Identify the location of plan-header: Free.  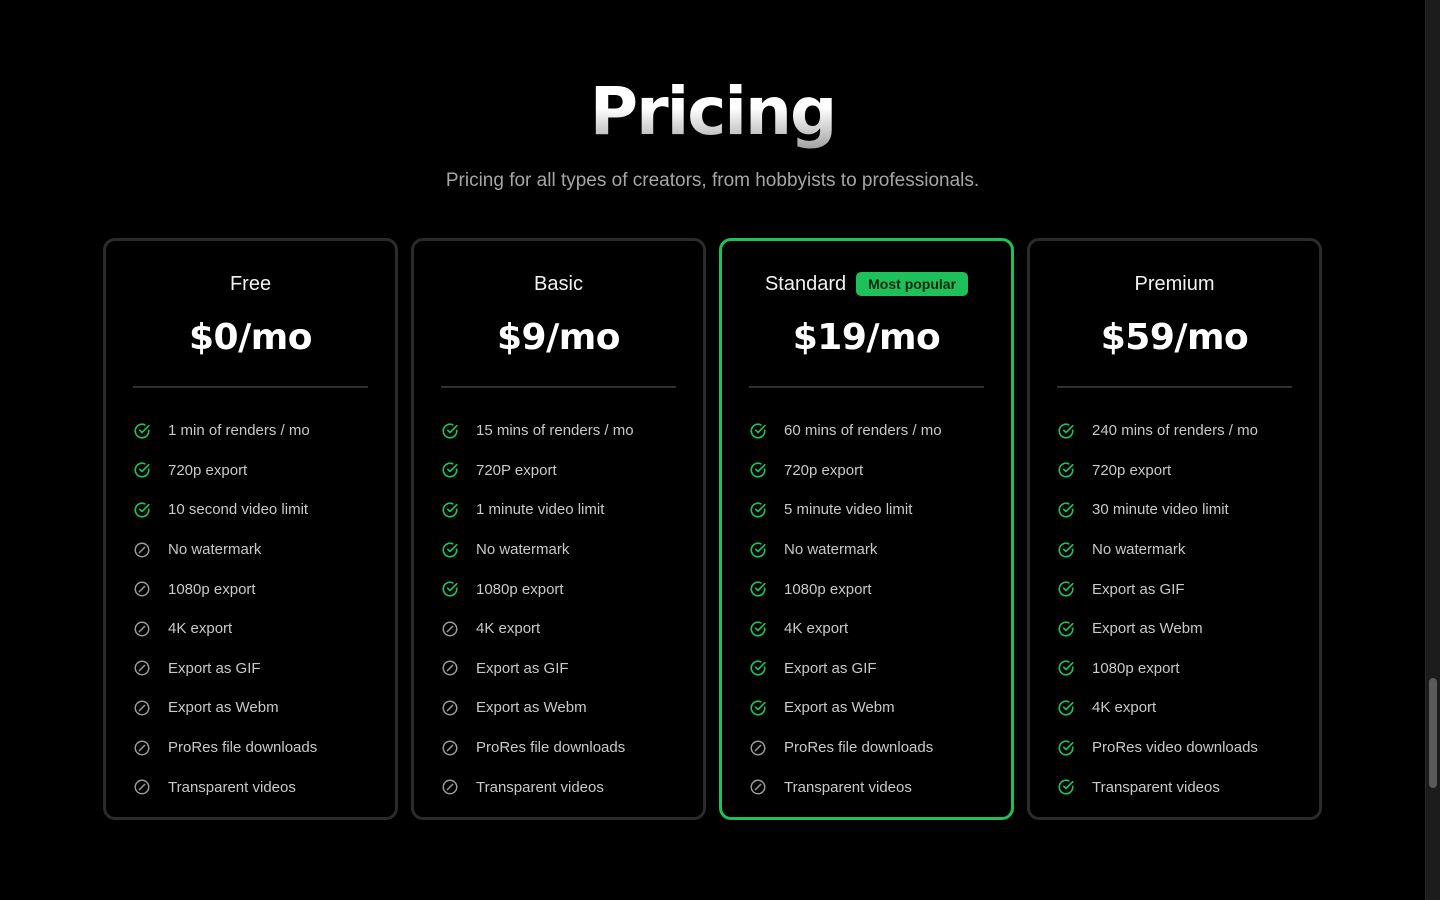
(250, 284).